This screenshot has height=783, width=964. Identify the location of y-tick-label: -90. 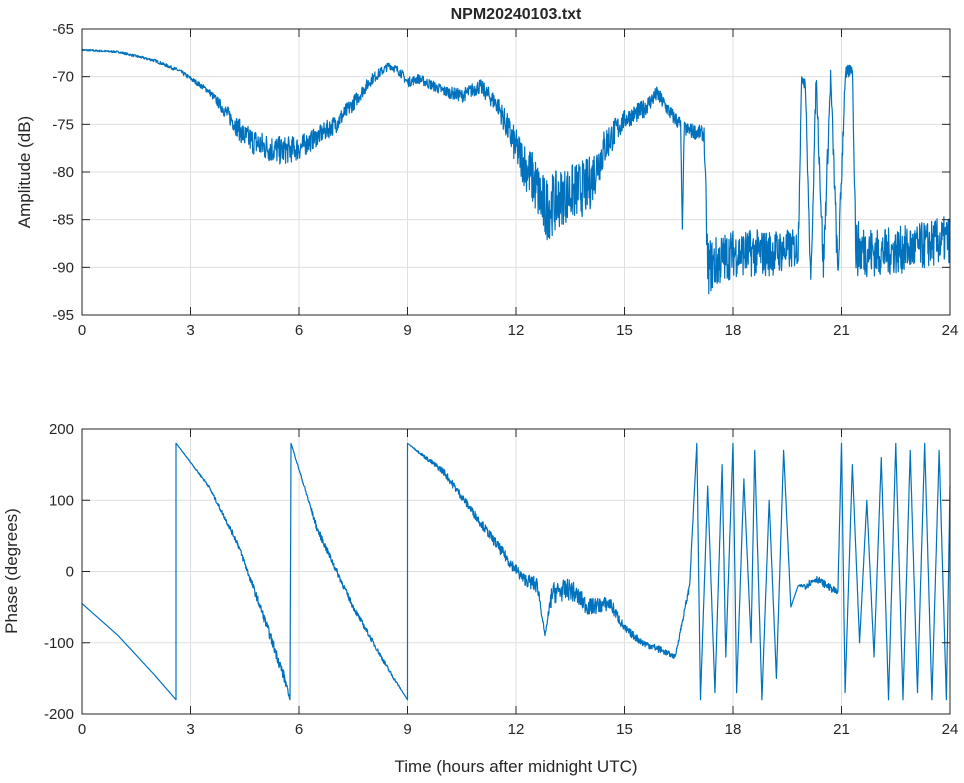
(63, 267).